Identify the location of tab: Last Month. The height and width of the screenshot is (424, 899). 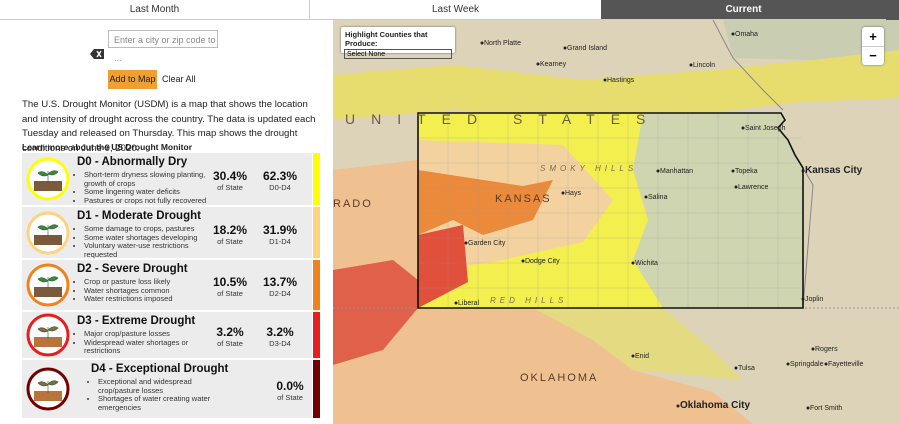
(155, 10).